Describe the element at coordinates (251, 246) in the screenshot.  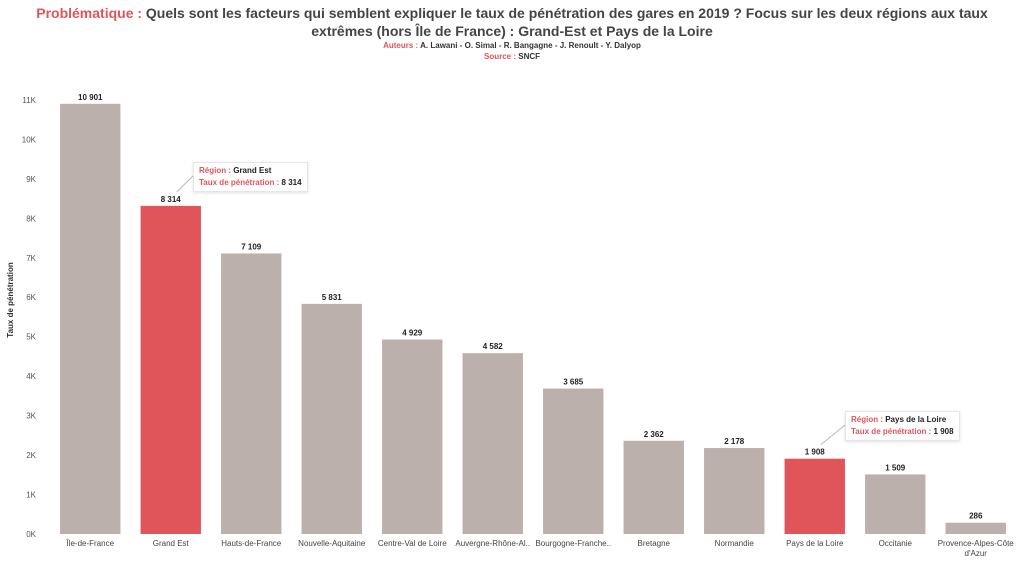
I see `value-label: 7 109` at that location.